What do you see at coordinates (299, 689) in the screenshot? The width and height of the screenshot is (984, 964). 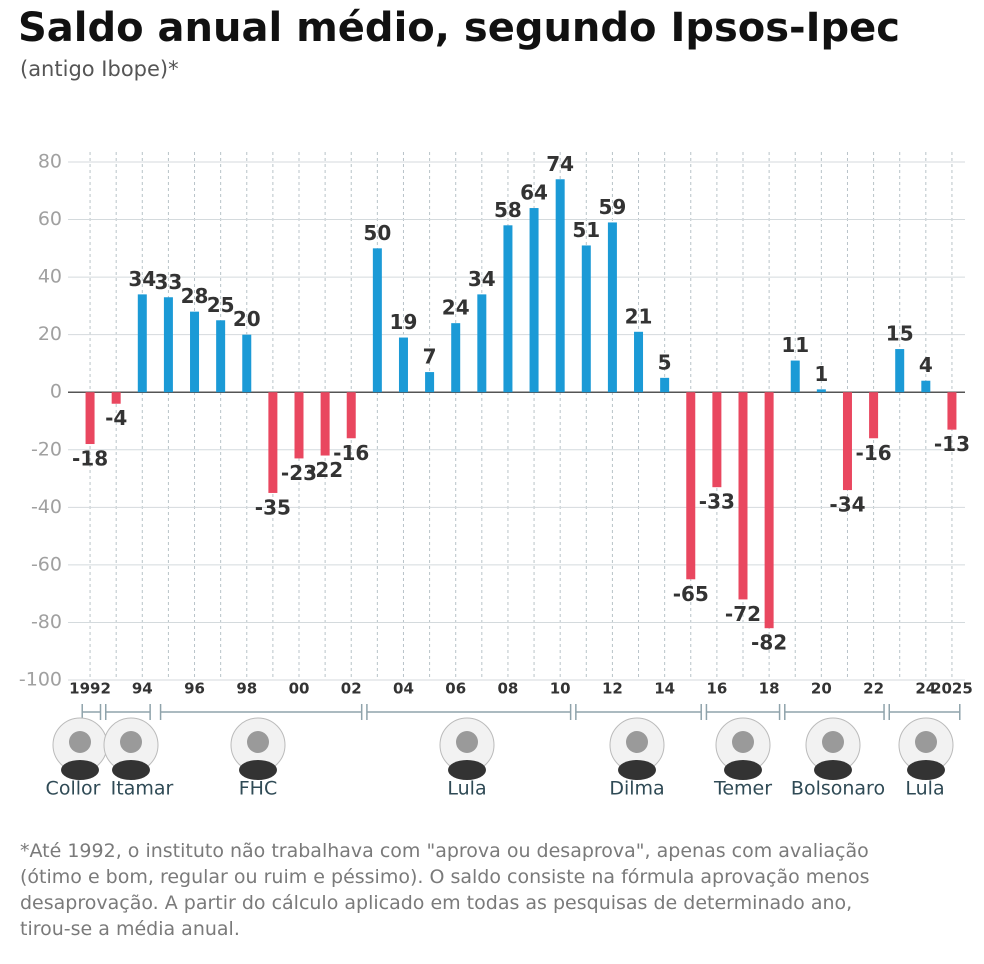 I see `x-tick-label: 00` at bounding box center [299, 689].